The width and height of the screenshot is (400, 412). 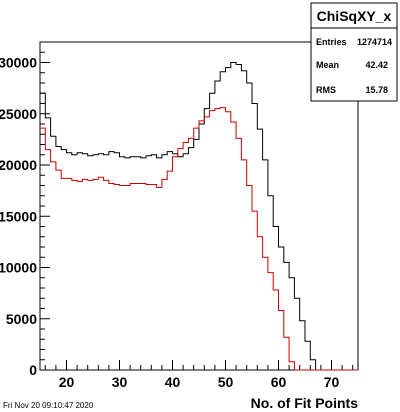 What do you see at coordinates (18, 268) in the screenshot?
I see `y-tick-label: 10000` at bounding box center [18, 268].